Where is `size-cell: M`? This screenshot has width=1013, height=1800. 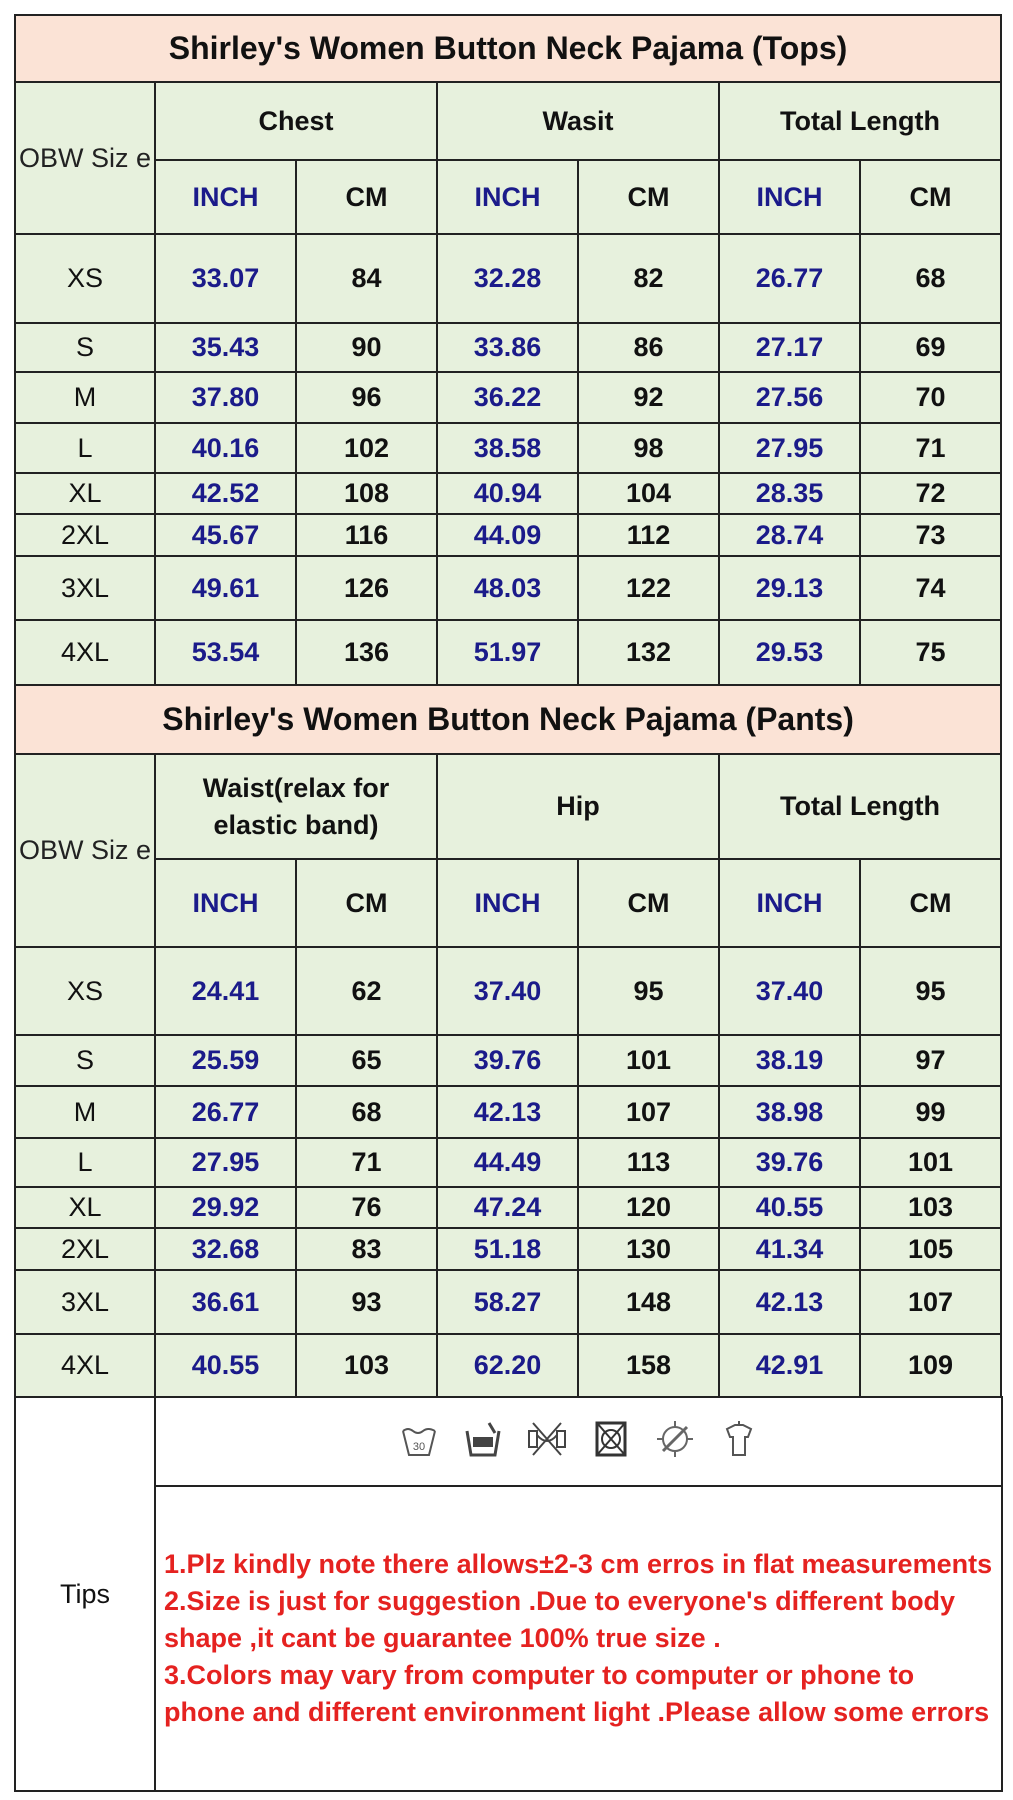 size-cell: M is located at coordinates (85, 397).